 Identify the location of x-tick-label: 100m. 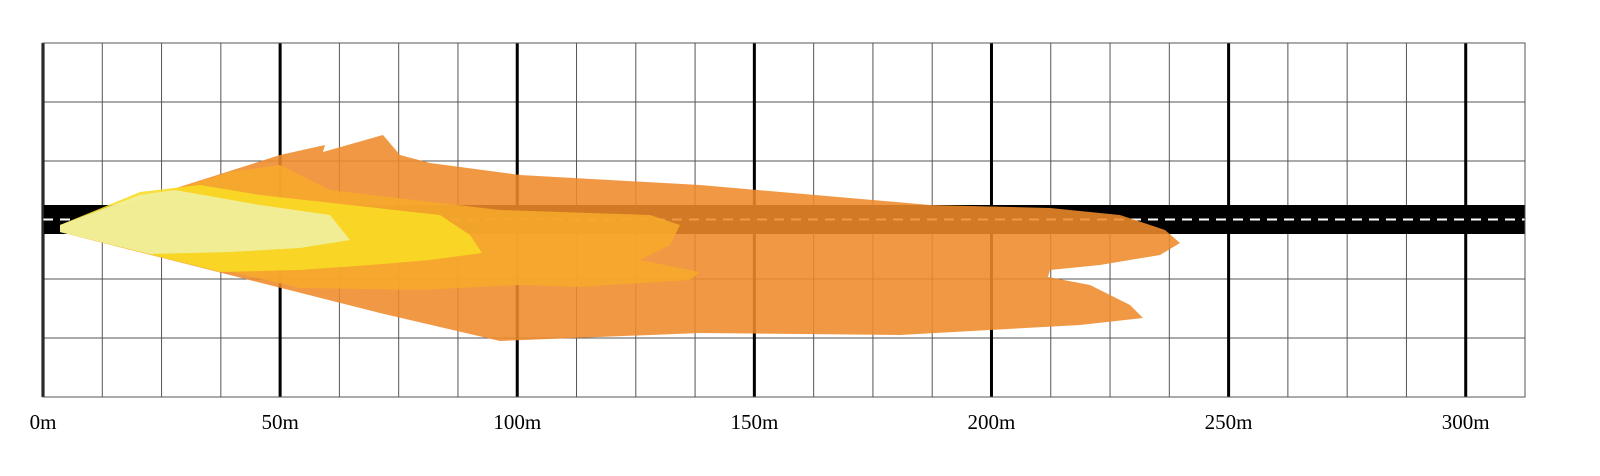
(517, 422).